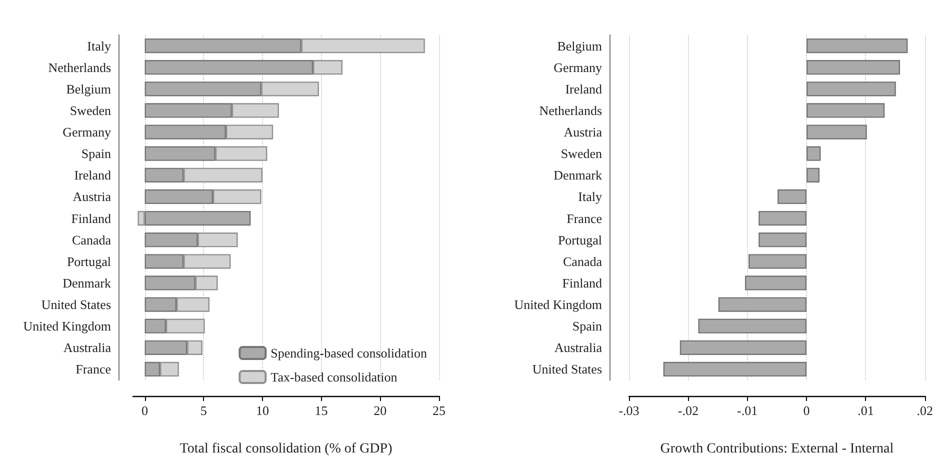 The height and width of the screenshot is (461, 936). Describe the element at coordinates (688, 410) in the screenshot. I see `x-tick-label: -.02` at that location.